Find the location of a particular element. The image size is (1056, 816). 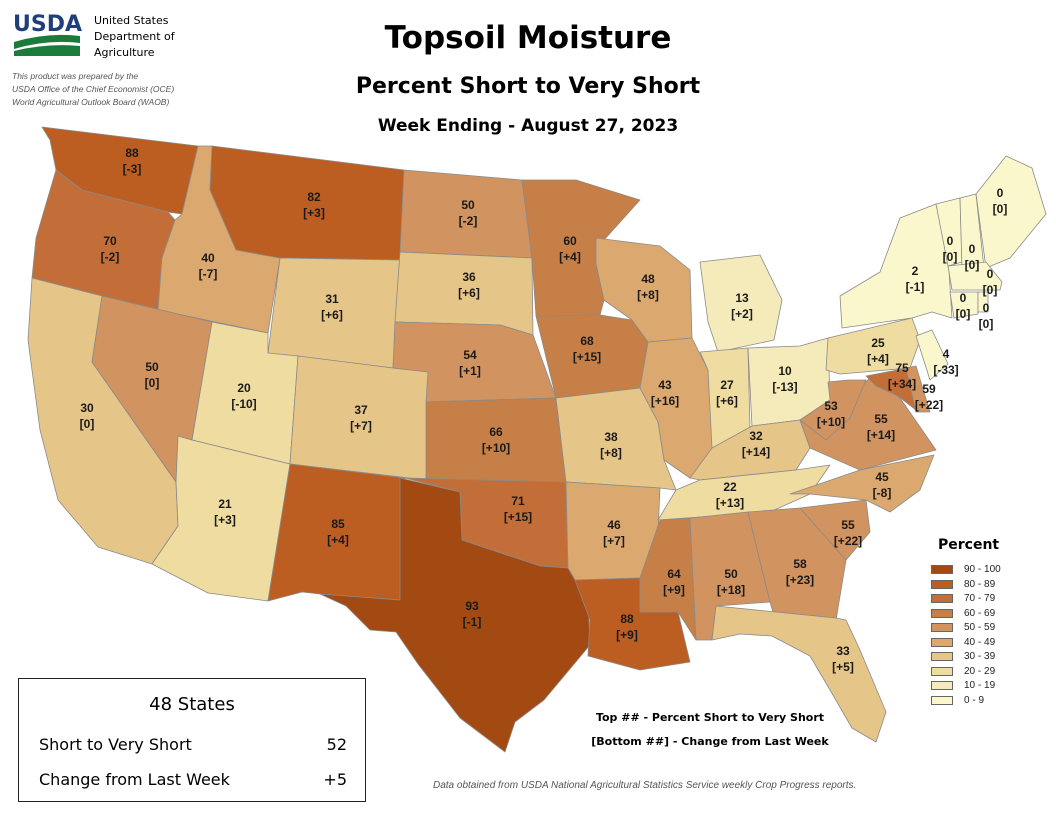

legend-label: 70 - 79 is located at coordinates (980, 598).